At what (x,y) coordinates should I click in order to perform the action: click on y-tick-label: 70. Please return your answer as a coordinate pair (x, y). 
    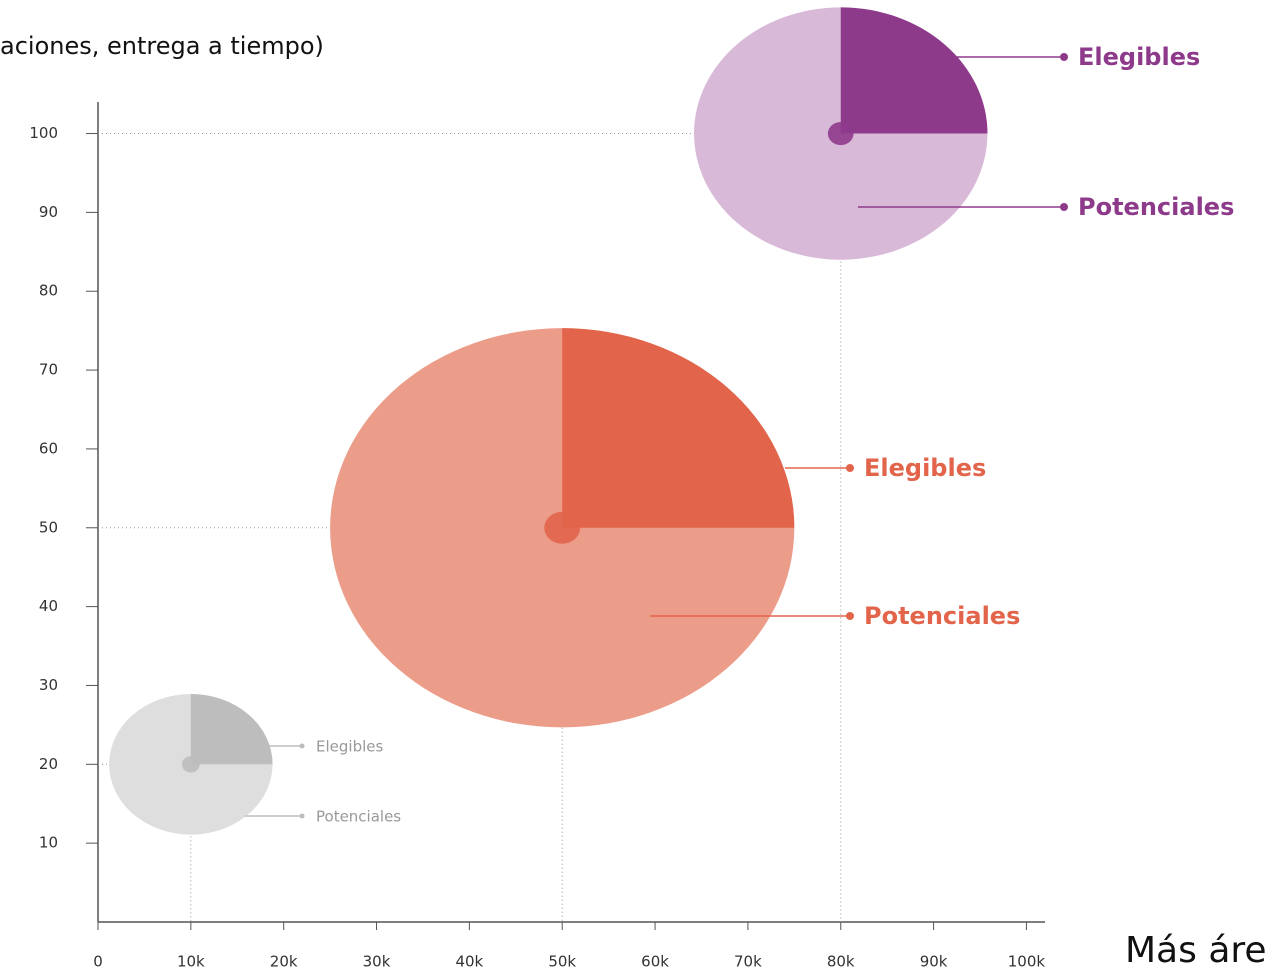
    Looking at the image, I should click on (48, 370).